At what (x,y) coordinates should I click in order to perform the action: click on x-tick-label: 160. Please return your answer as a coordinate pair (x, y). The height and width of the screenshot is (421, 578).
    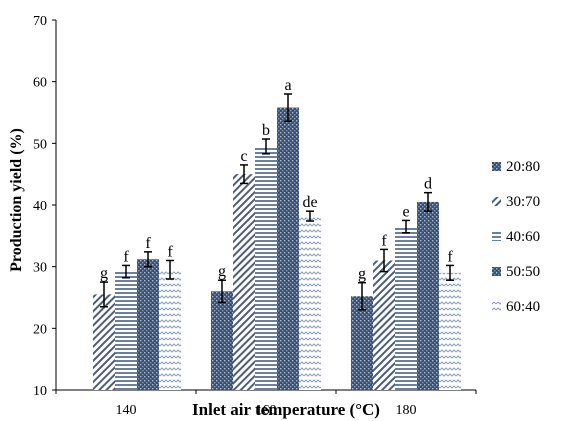
    Looking at the image, I should click on (266, 410).